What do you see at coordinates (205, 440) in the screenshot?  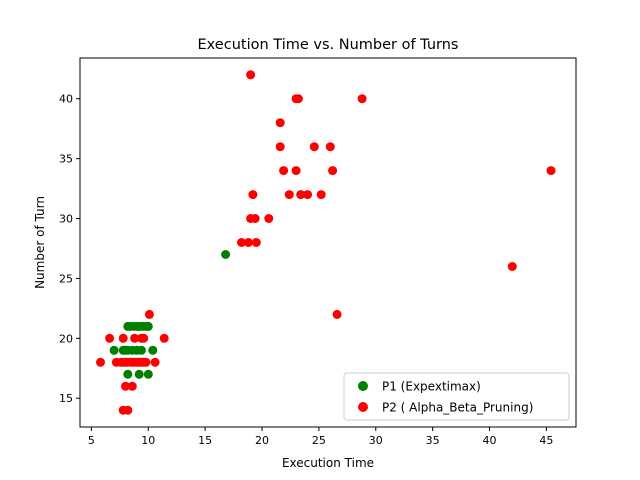 I see `x-tick-label: 15` at bounding box center [205, 440].